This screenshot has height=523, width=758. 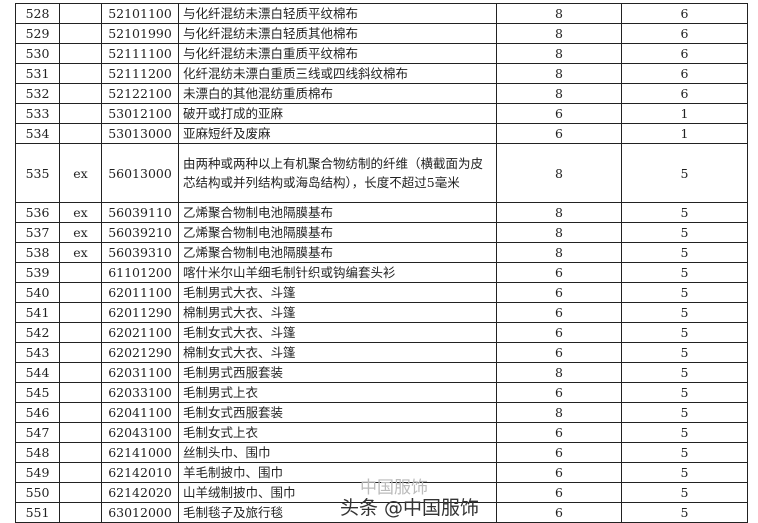 I want to click on description: 毛制女式西服套装, so click(x=337, y=412).